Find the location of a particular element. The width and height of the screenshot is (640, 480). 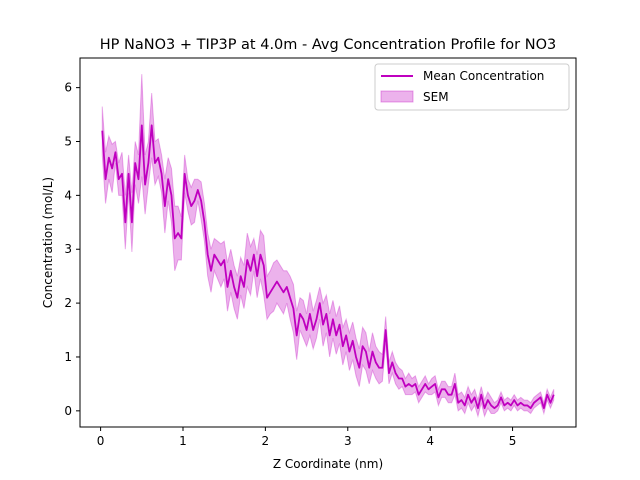

legend: Mean Concentration SEM is located at coordinates (472, 87).